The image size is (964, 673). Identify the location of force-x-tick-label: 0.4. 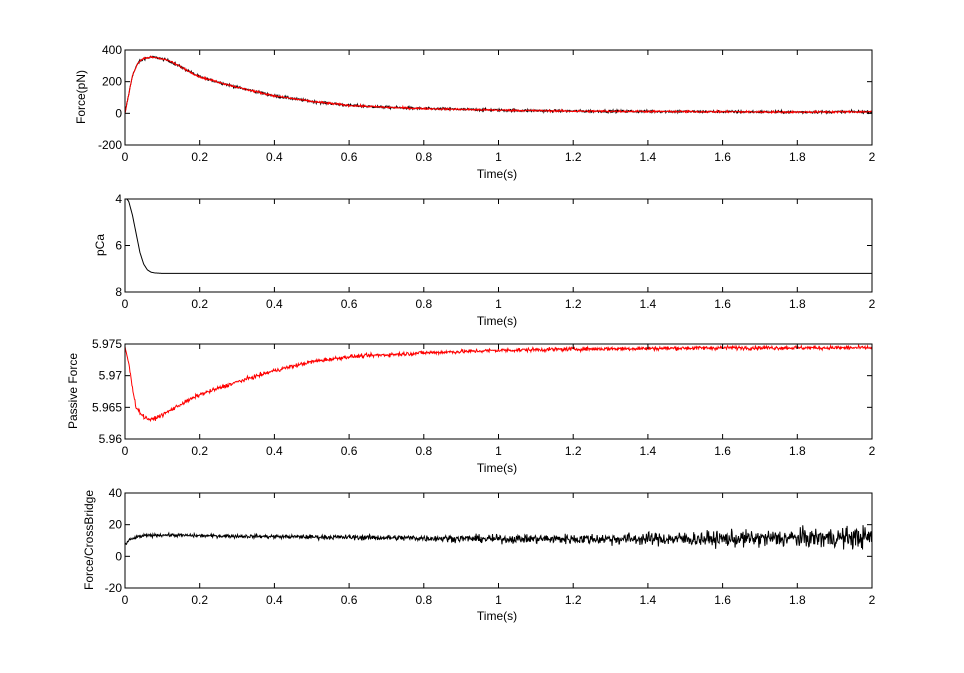
(274, 157).